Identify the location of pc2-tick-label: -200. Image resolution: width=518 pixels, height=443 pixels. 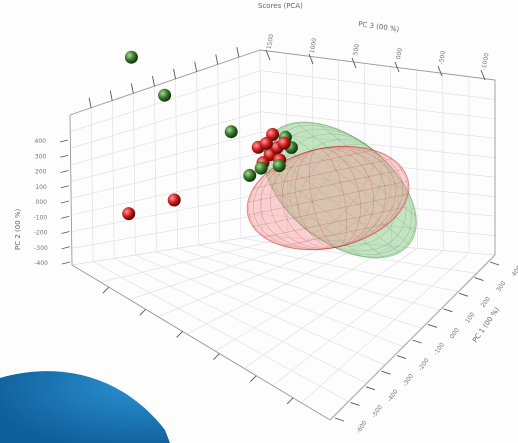
(41, 233).